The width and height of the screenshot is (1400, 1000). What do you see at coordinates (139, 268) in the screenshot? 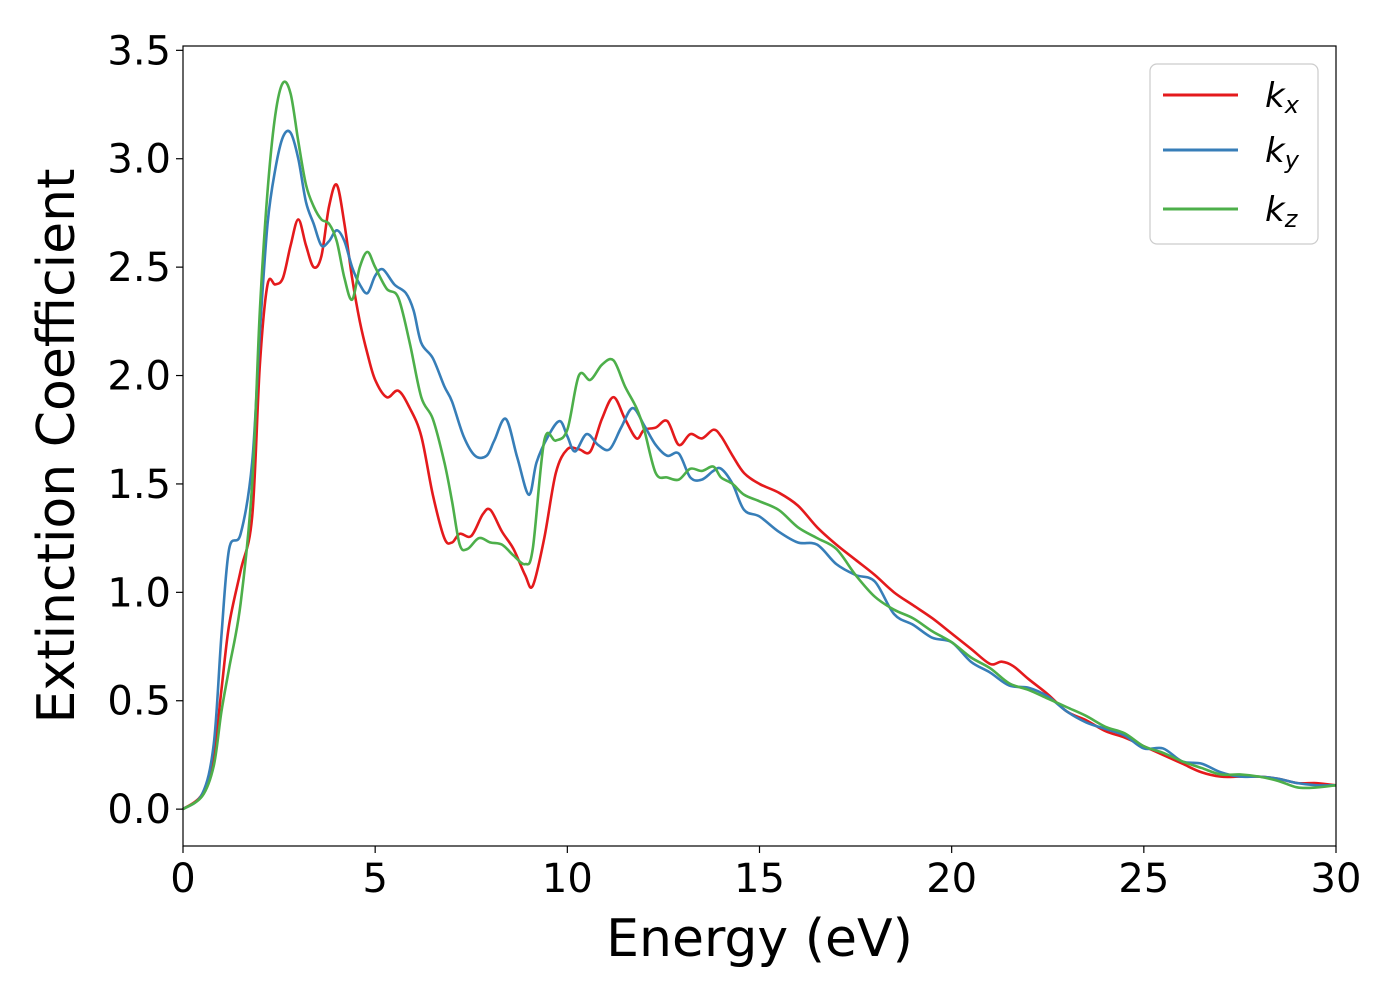
I see `y-tick-label: 2.5` at bounding box center [139, 268].